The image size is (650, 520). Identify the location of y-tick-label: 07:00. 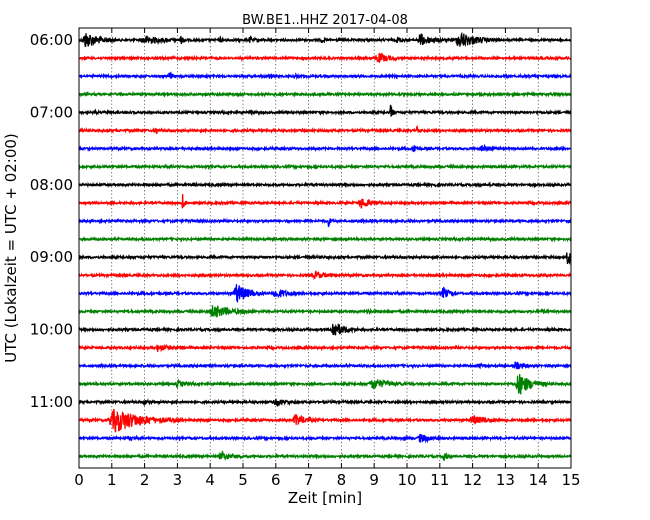
(51, 112).